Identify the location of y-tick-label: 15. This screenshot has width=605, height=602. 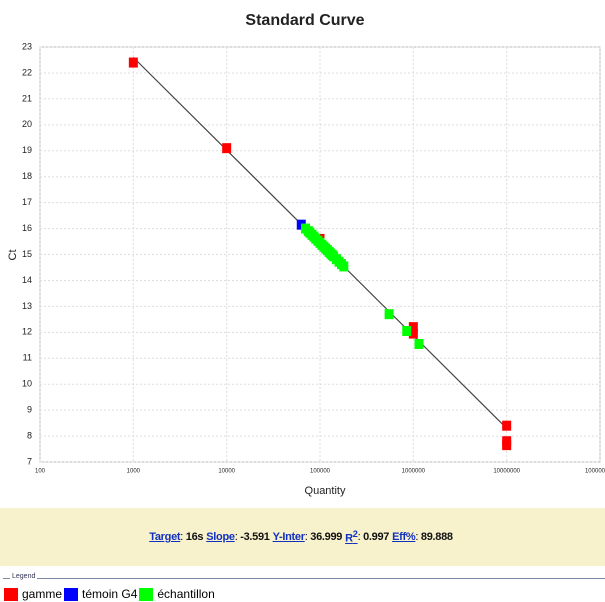
(27, 254).